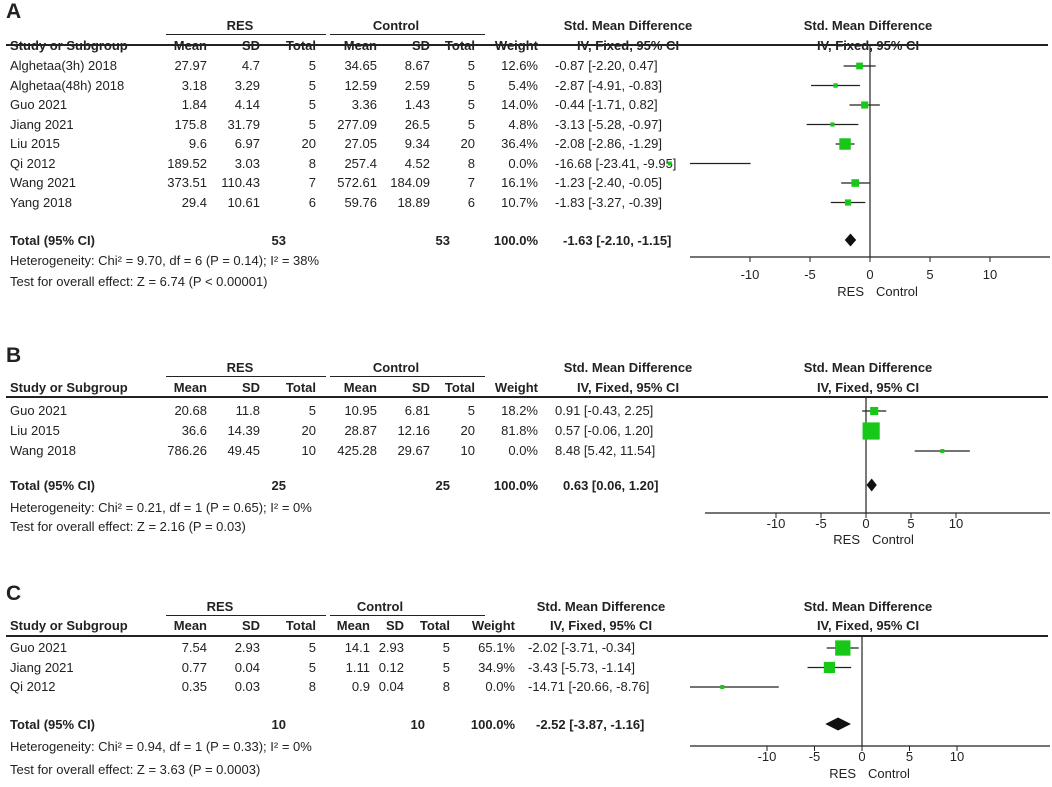 The width and height of the screenshot is (1052, 787). Describe the element at coordinates (519, 430) in the screenshot. I see `cell-weight: 81.8%` at that location.